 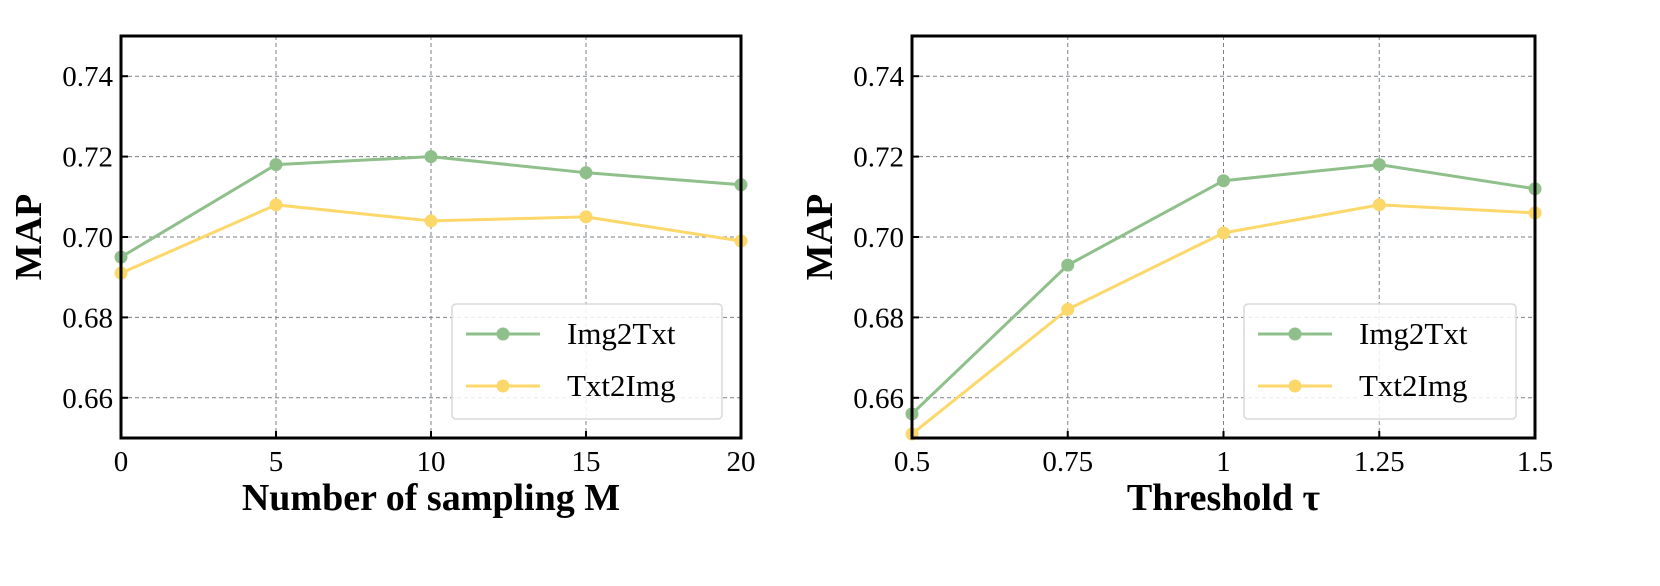 What do you see at coordinates (586, 462) in the screenshot?
I see `x-tick-label: 15` at bounding box center [586, 462].